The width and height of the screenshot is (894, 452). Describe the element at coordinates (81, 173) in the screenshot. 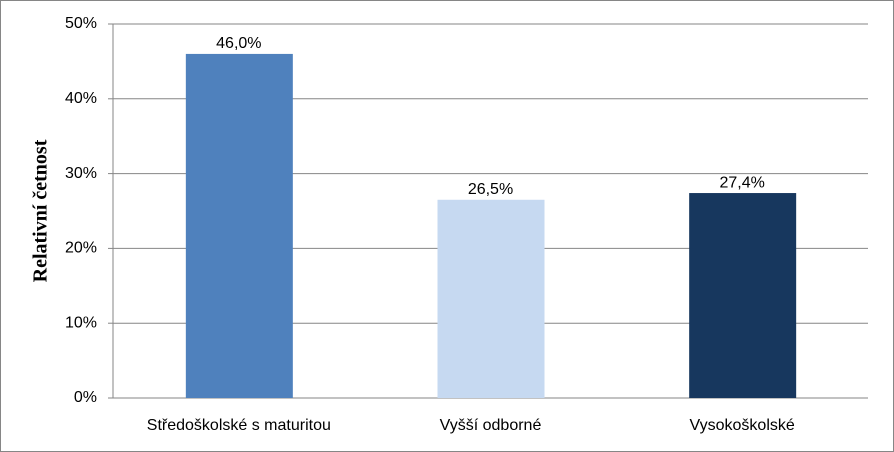

I see `y-tick-label: 30%` at that location.